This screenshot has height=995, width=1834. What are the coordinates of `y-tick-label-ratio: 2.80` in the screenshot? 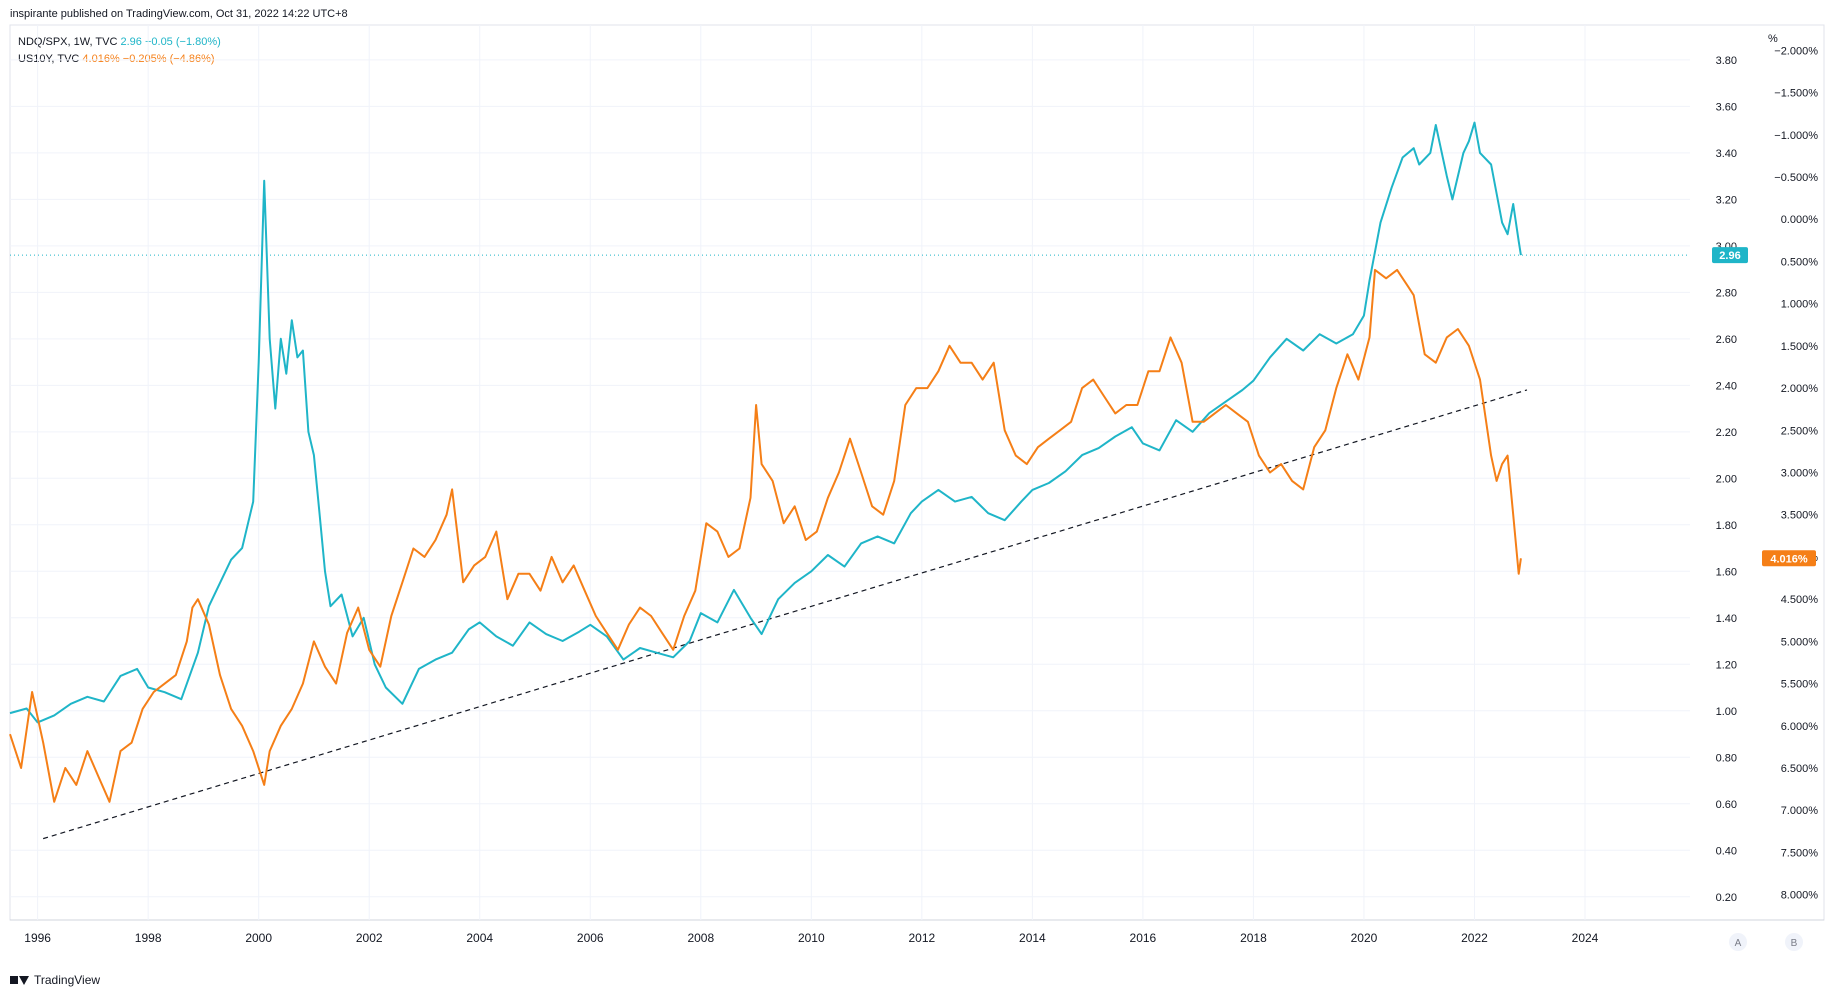 It's located at (1726, 293).